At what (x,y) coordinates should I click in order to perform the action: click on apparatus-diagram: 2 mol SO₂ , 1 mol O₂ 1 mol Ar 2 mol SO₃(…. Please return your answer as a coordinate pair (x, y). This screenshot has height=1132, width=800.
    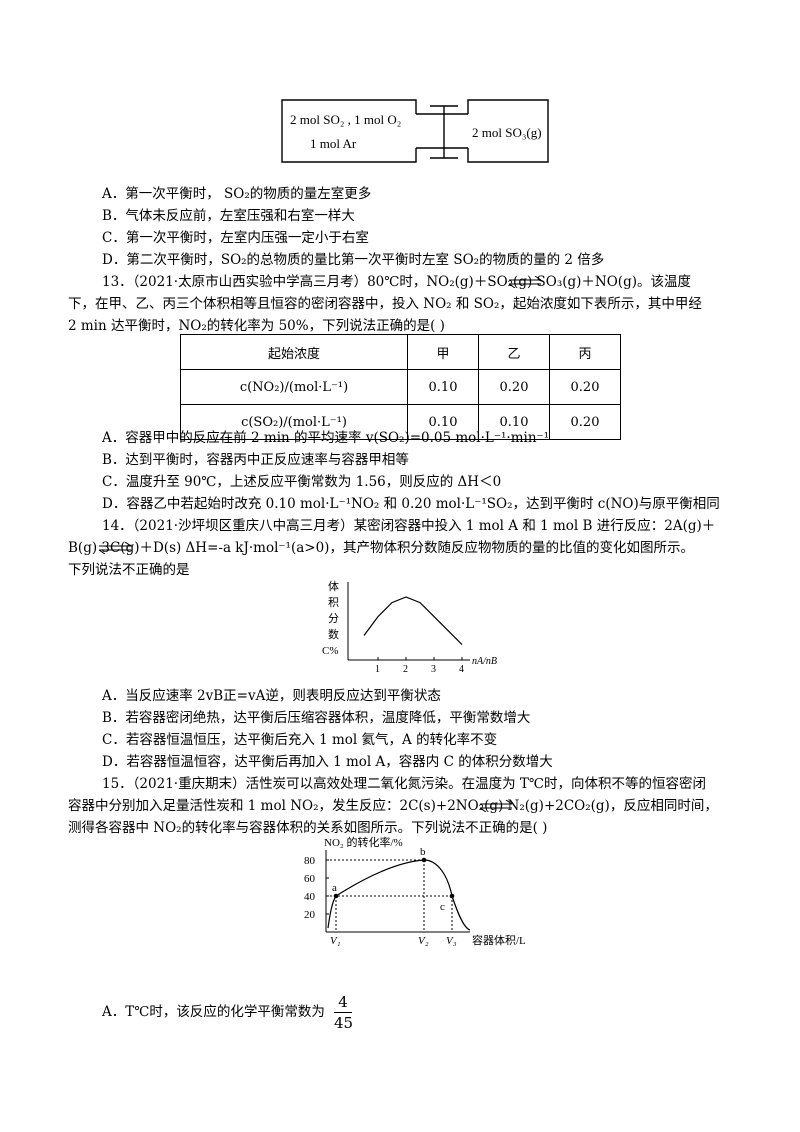
    Looking at the image, I should click on (415, 131).